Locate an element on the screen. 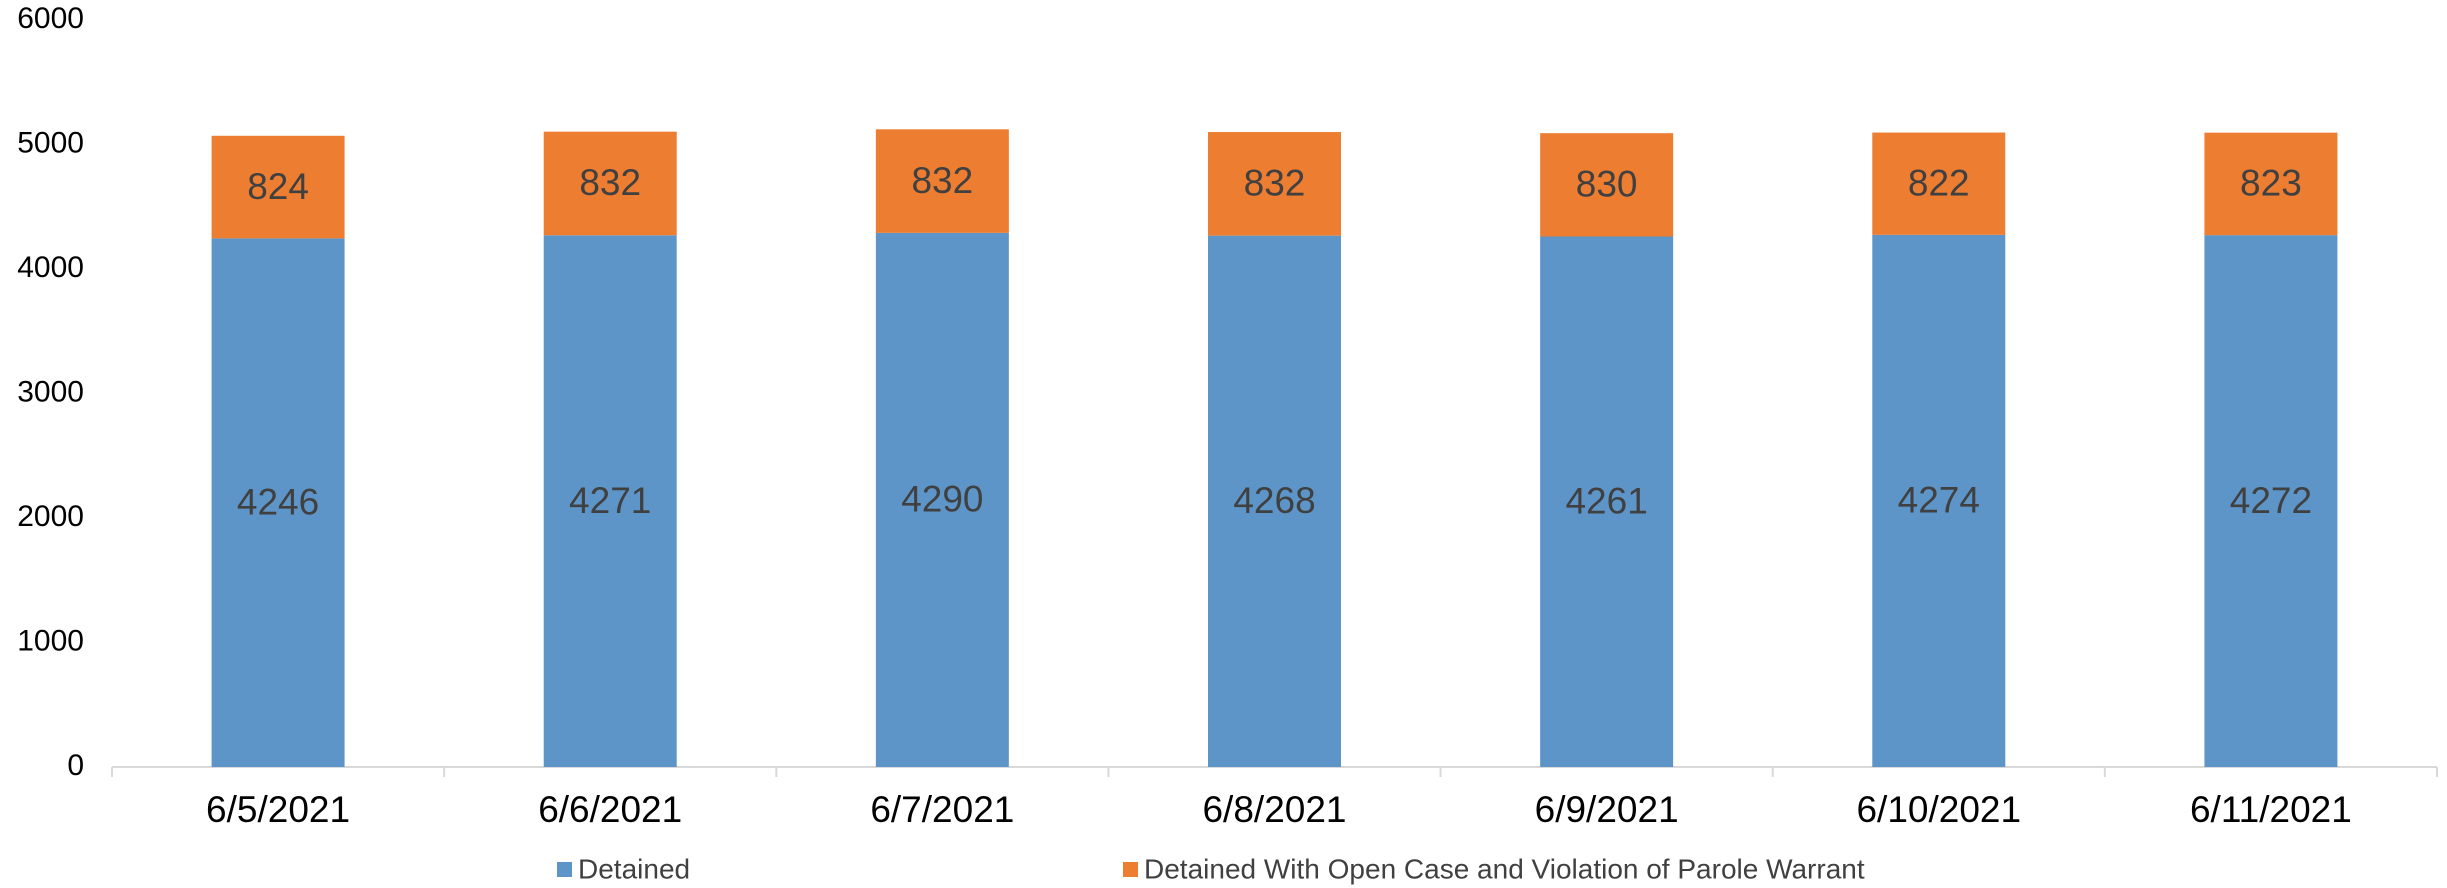  data-label: 830 is located at coordinates (1607, 184).